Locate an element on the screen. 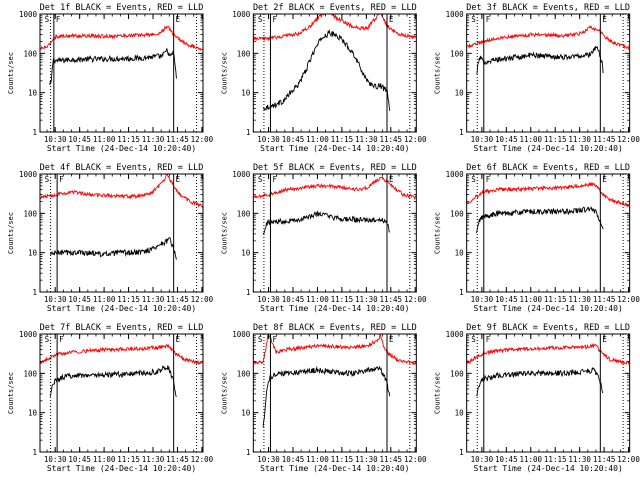  panel-title: Det 3f BLACK = Events, RED = LLD is located at coordinates (548, 8).